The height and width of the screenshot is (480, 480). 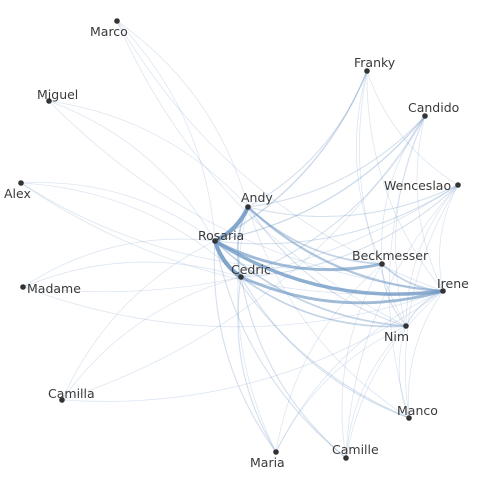 What do you see at coordinates (315, 235) in the screenshot?
I see `edge-andy-beckmesser` at bounding box center [315, 235].